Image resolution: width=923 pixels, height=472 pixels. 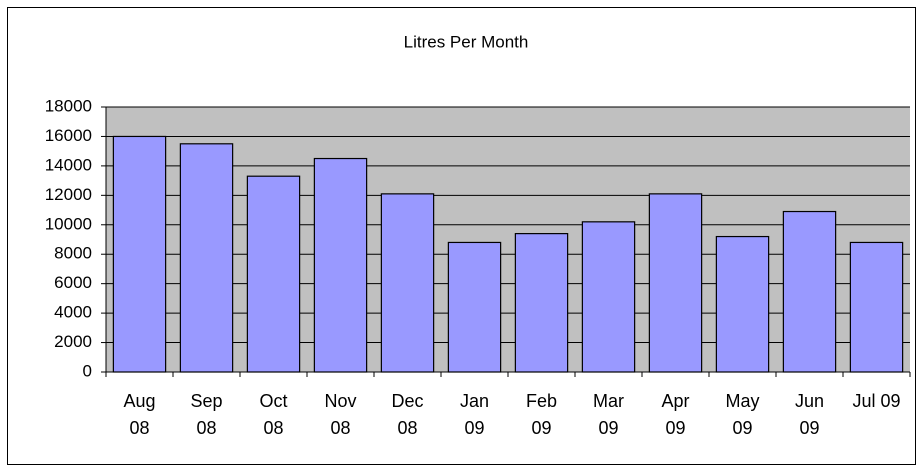 What do you see at coordinates (73, 253) in the screenshot?
I see `y-tick-label: 8000` at bounding box center [73, 253].